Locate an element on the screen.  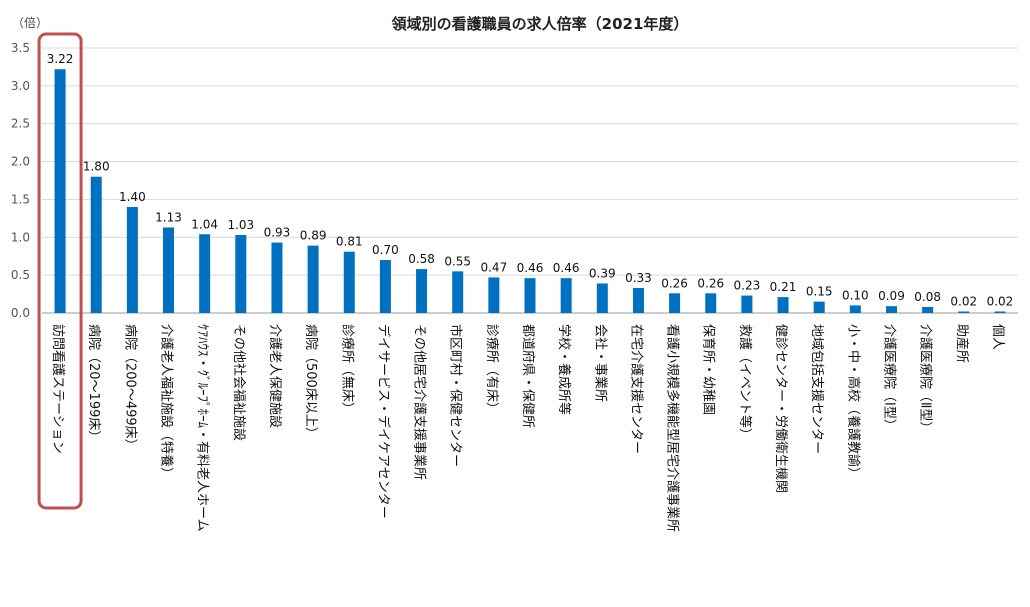
y-tick-label: 2.0 is located at coordinates (20, 162).